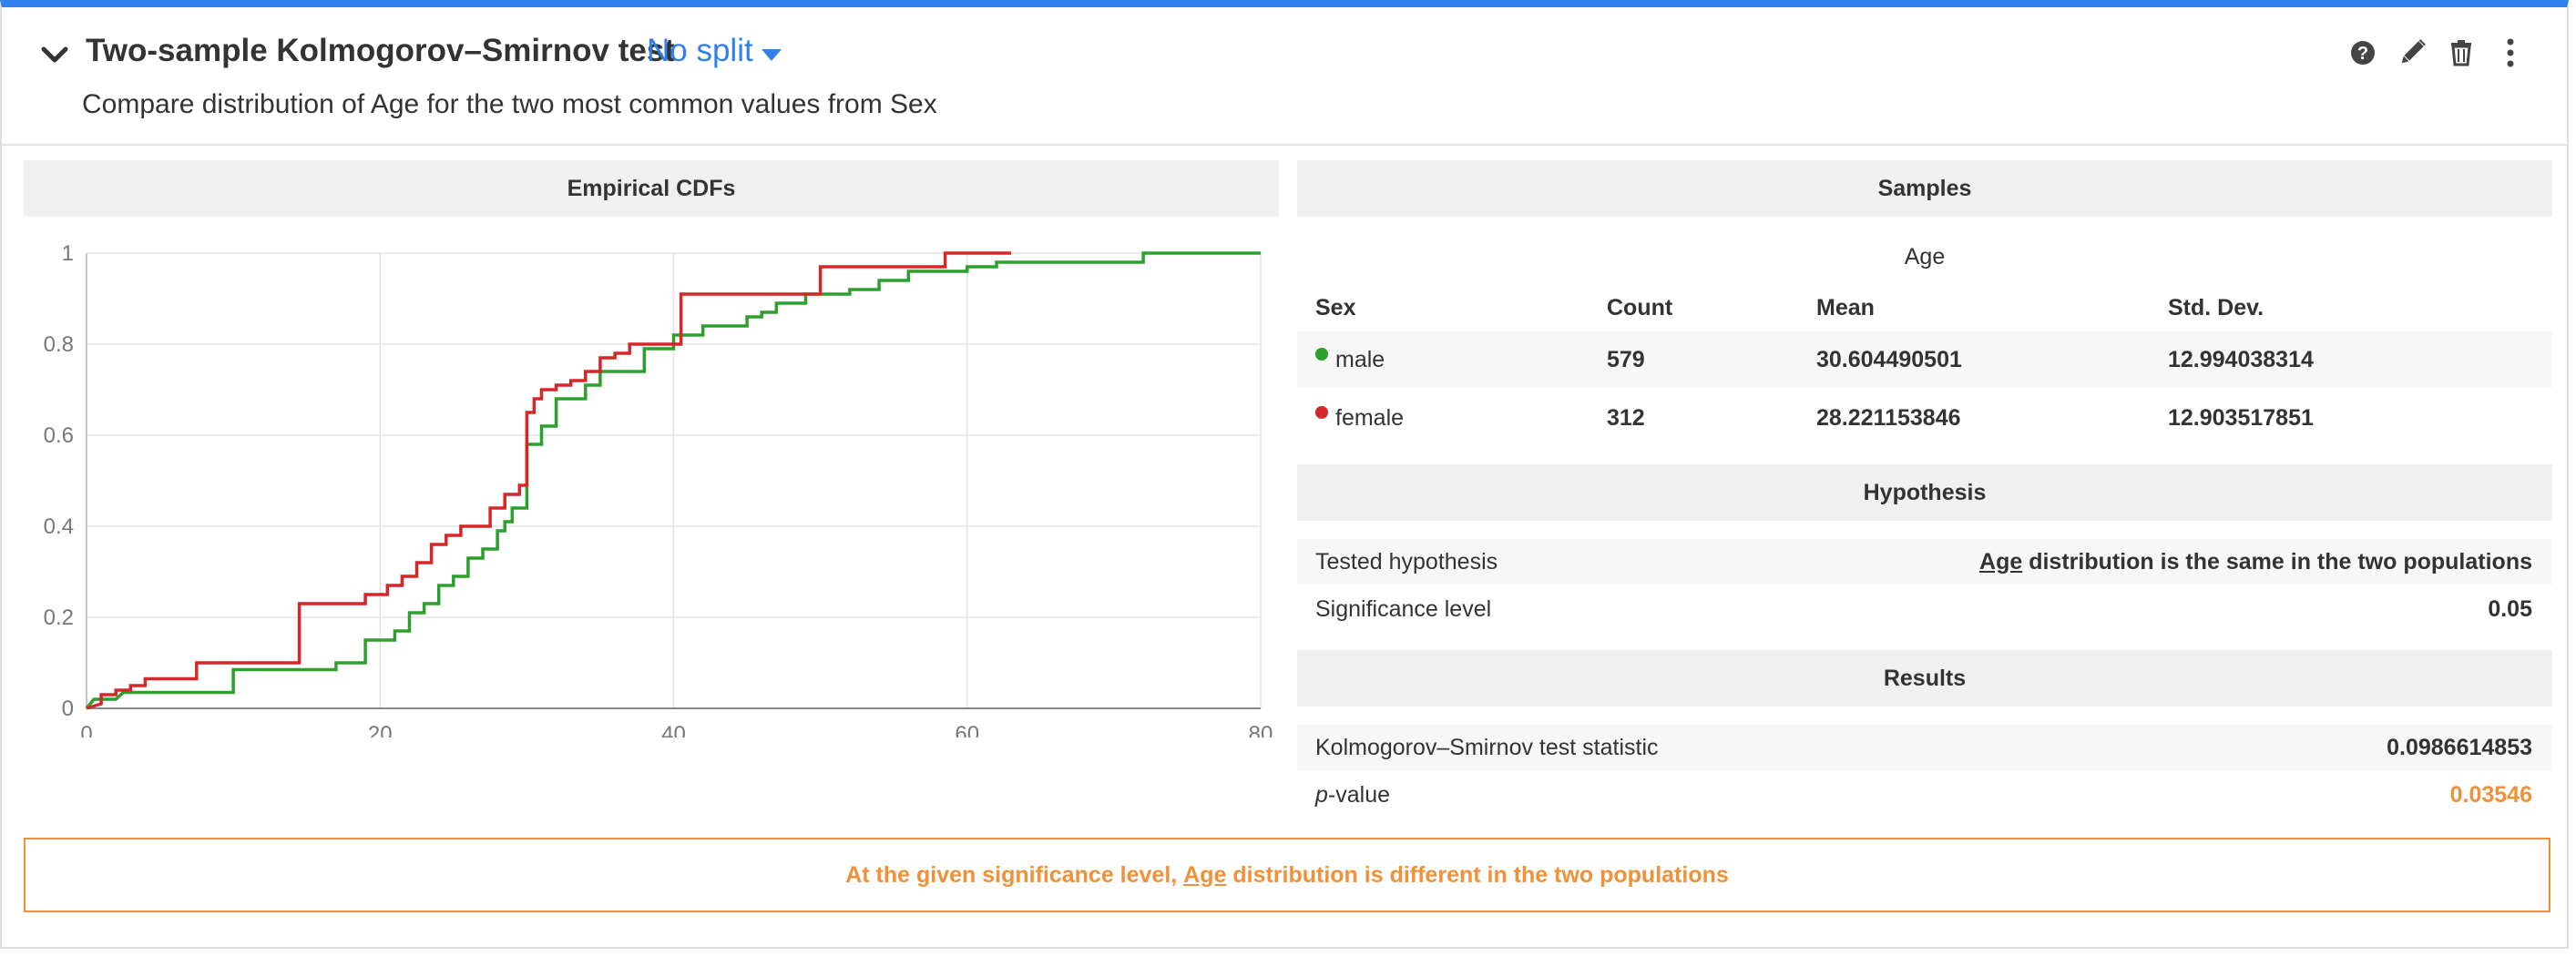 The width and height of the screenshot is (2576, 956). Describe the element at coordinates (1358, 794) in the screenshot. I see `pvalue-label-rest: -value` at that location.